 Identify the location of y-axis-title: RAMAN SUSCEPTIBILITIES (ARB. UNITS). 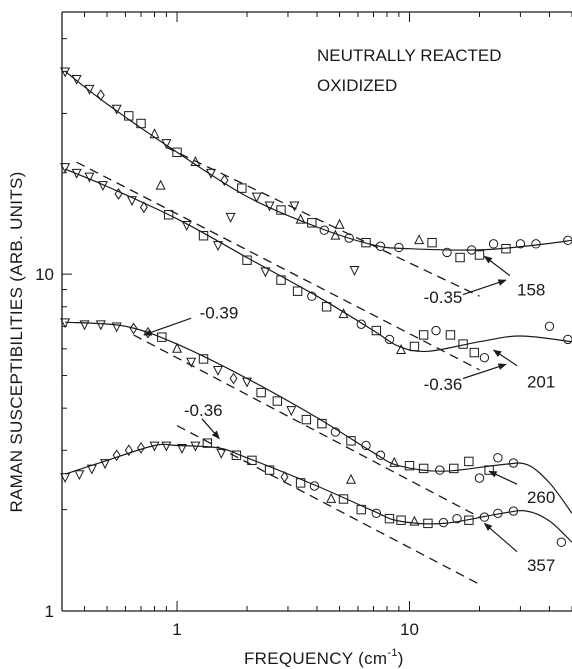
(16, 341).